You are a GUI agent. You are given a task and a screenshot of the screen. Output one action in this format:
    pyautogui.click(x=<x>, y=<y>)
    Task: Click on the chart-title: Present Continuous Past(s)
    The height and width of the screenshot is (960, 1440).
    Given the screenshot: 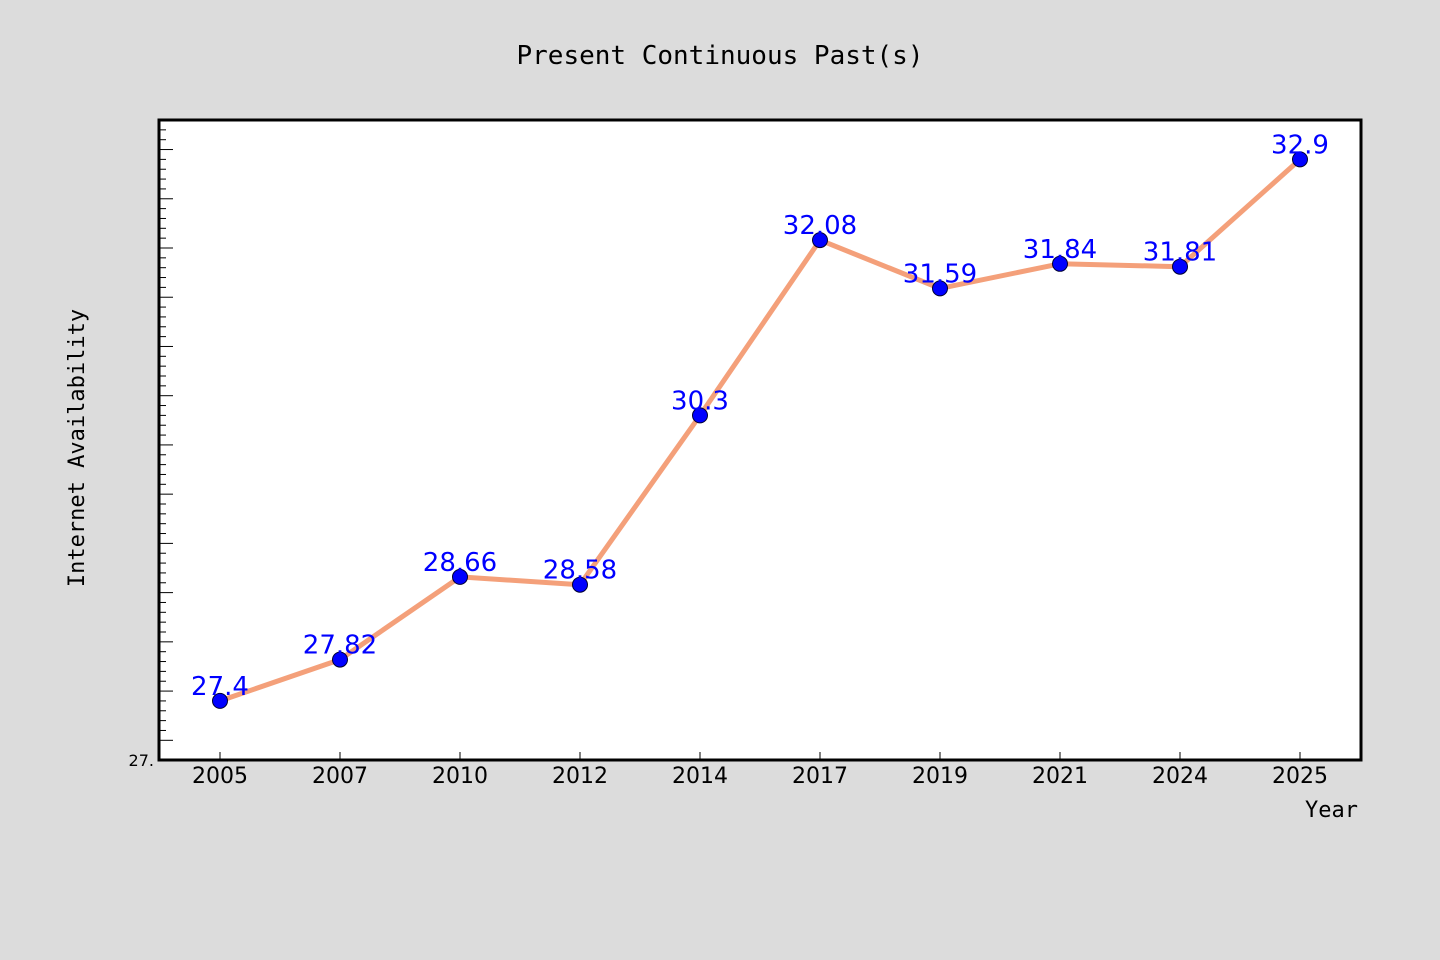 What is the action you would take?
    pyautogui.click(x=720, y=56)
    